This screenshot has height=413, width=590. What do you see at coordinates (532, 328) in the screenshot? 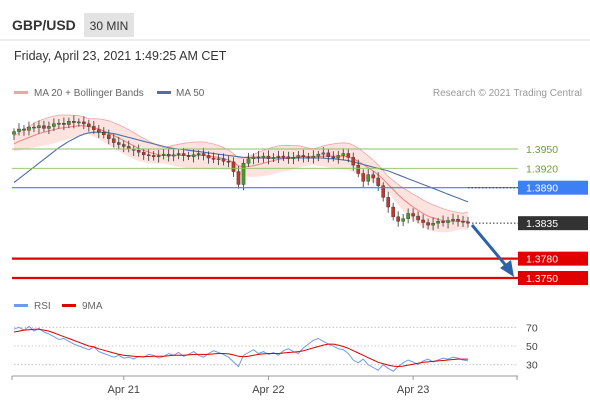
I see `rsi-tick-label: 70` at bounding box center [532, 328].